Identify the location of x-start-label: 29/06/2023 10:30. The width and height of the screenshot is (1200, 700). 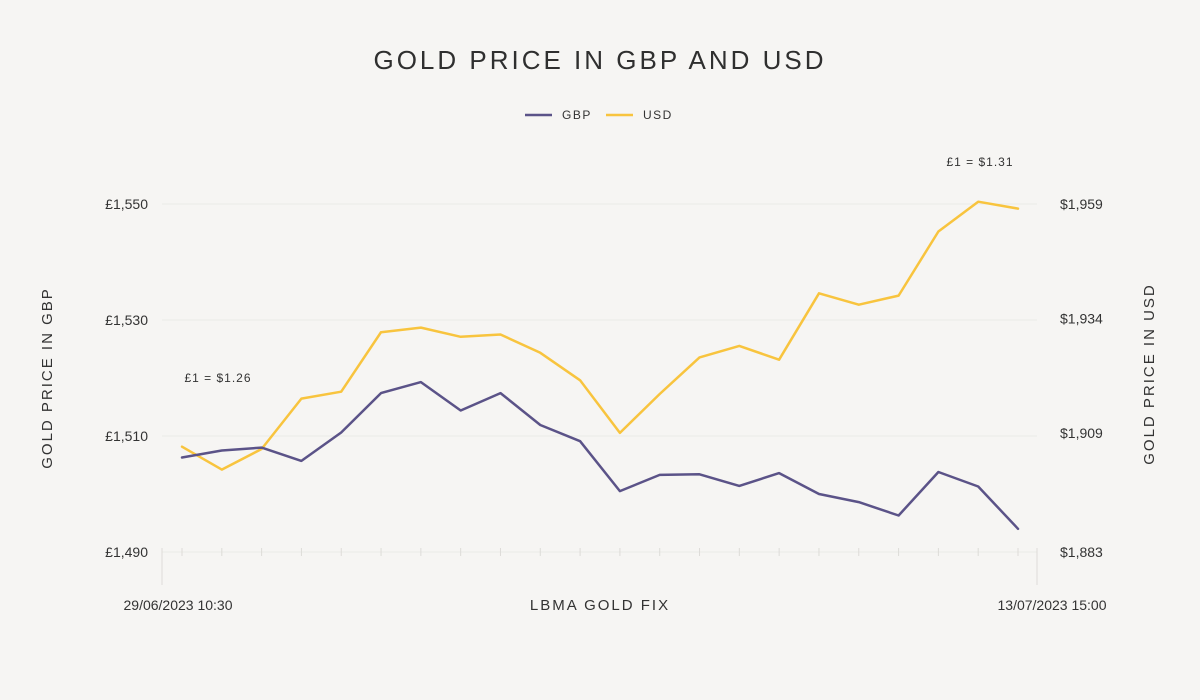
(178, 605).